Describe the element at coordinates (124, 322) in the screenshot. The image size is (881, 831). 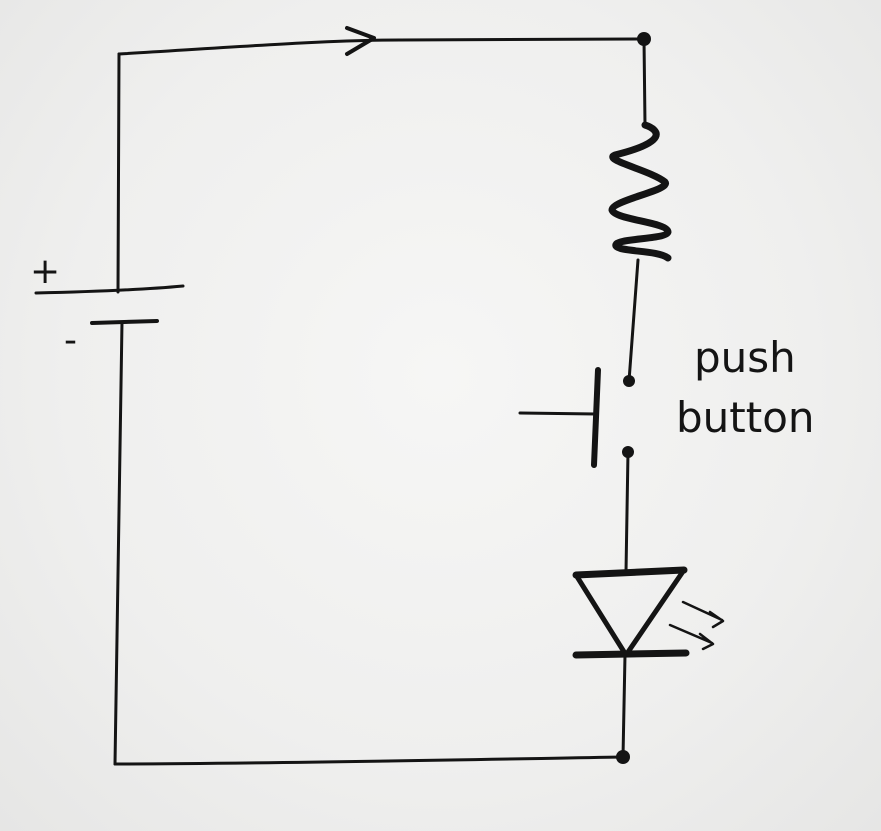
I see `battery-negative-plate` at that location.